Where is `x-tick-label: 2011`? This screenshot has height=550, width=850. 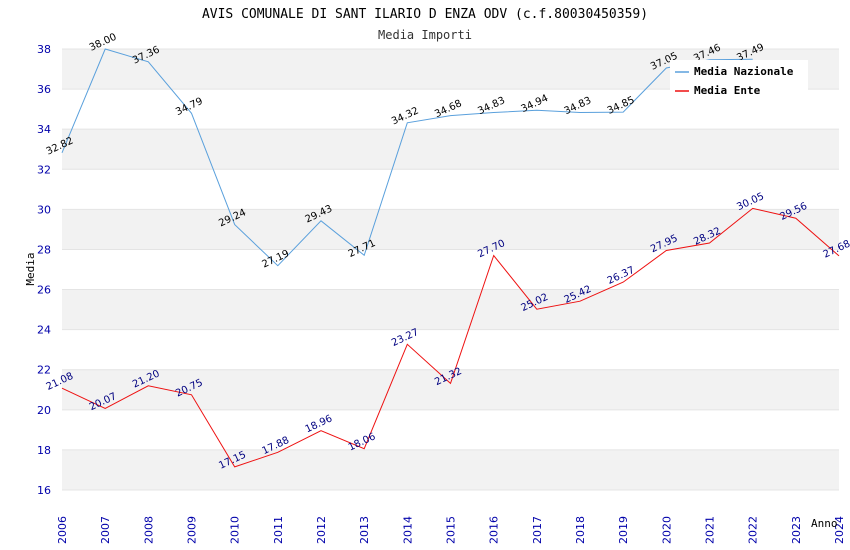 x-tick-label: 2011 is located at coordinates (278, 530).